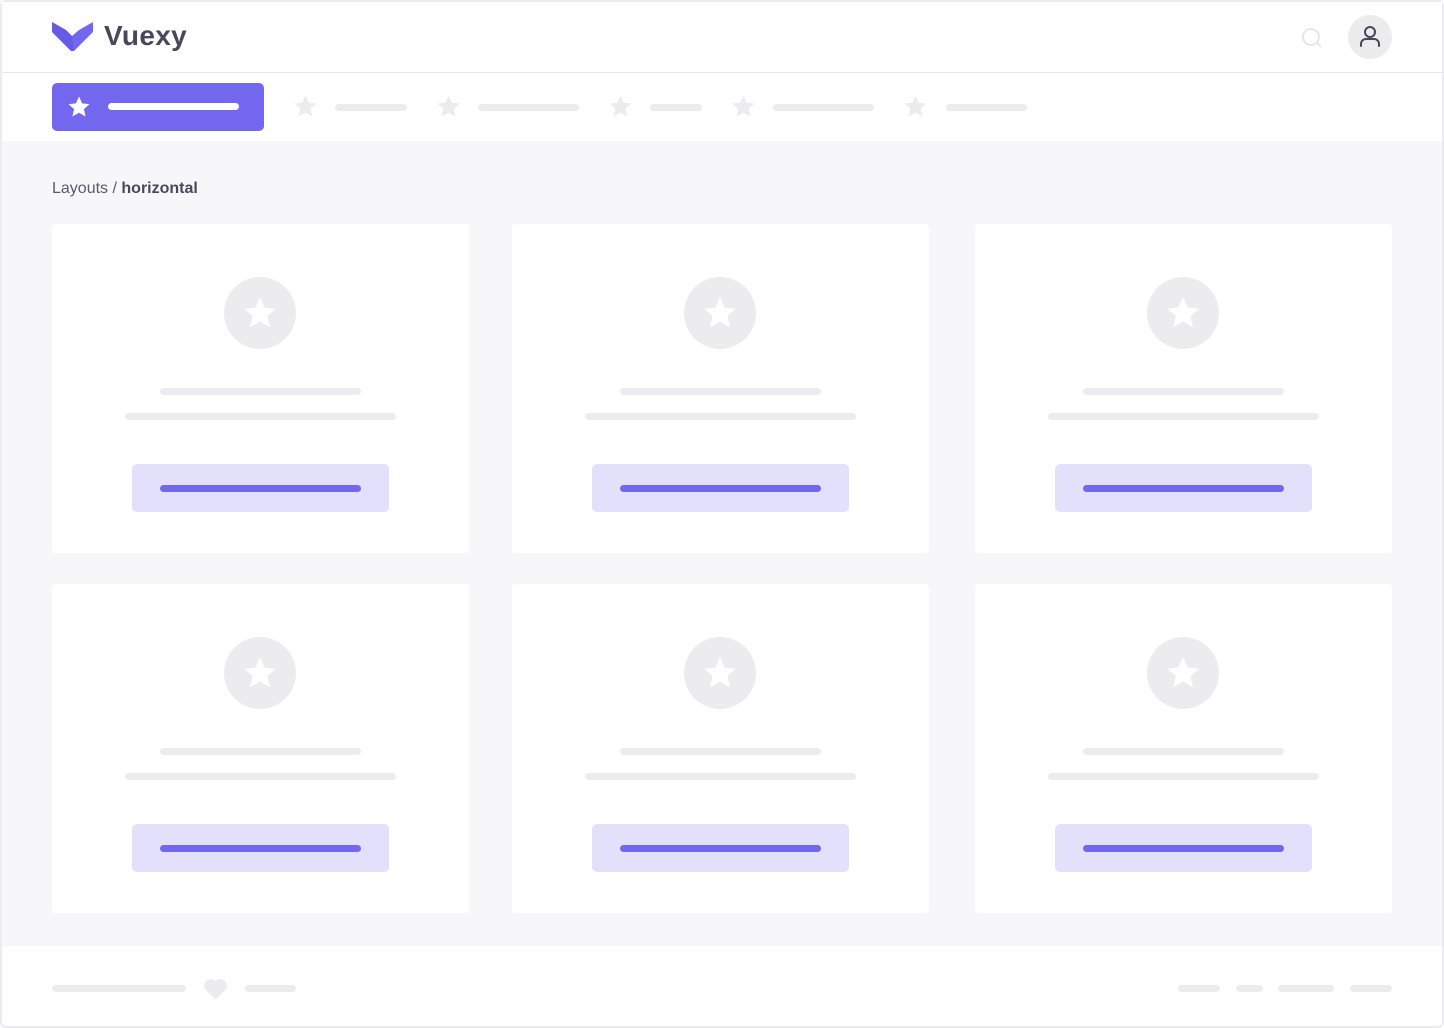 The height and width of the screenshot is (1028, 1444). I want to click on user-avatar, so click(1370, 37).